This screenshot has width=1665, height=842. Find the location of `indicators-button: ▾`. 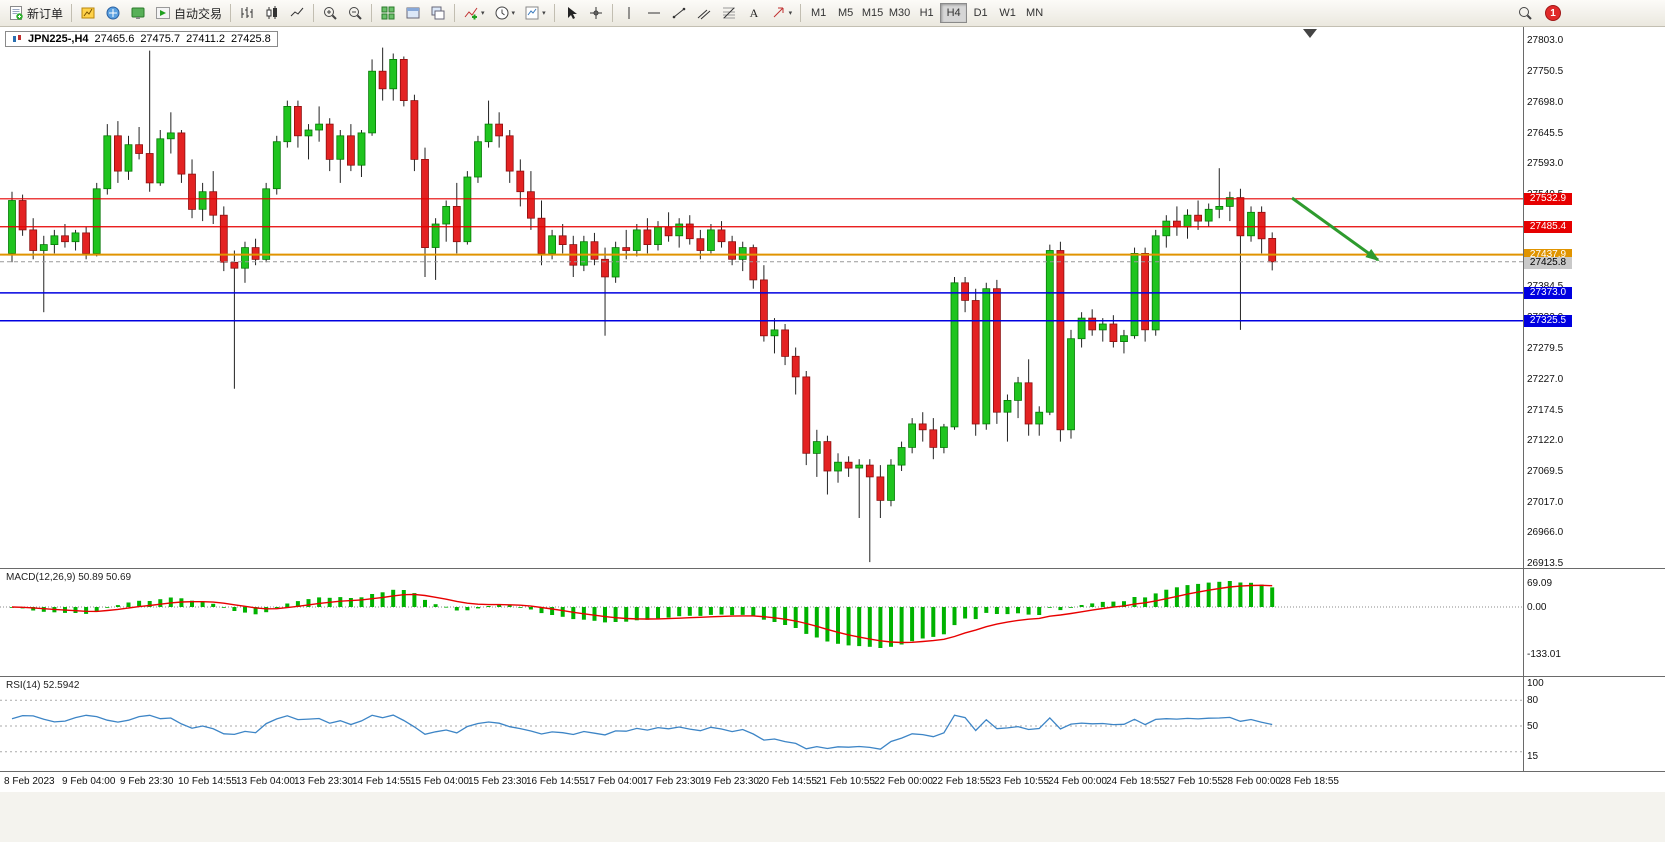

indicators-button: ▾ is located at coordinates (474, 13).